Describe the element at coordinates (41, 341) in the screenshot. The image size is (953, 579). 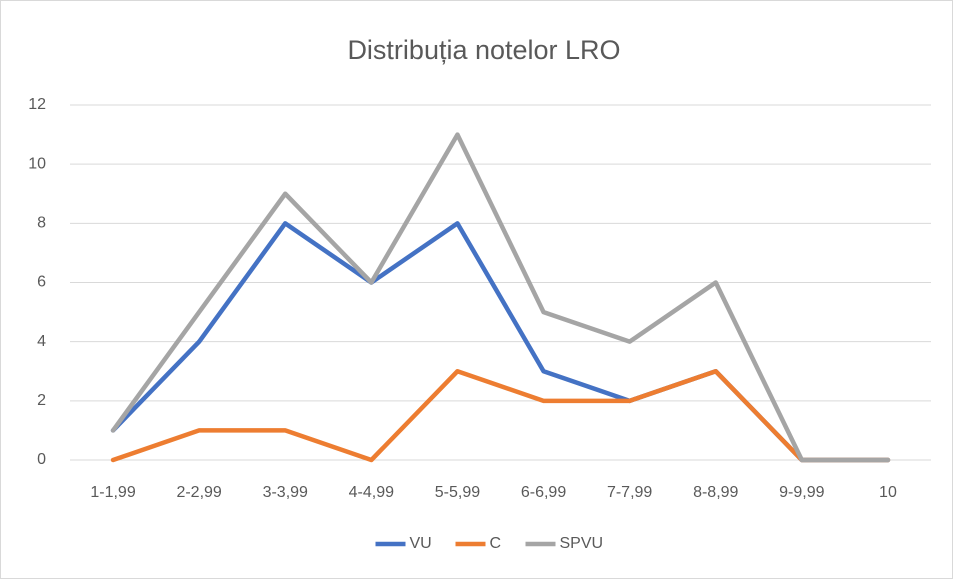
I see `y-tick-label: 4` at that location.